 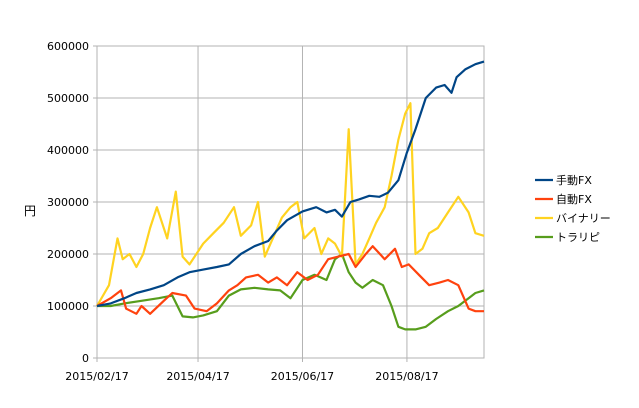 I want to click on legend-entry: トラリピ, so click(x=578, y=237).